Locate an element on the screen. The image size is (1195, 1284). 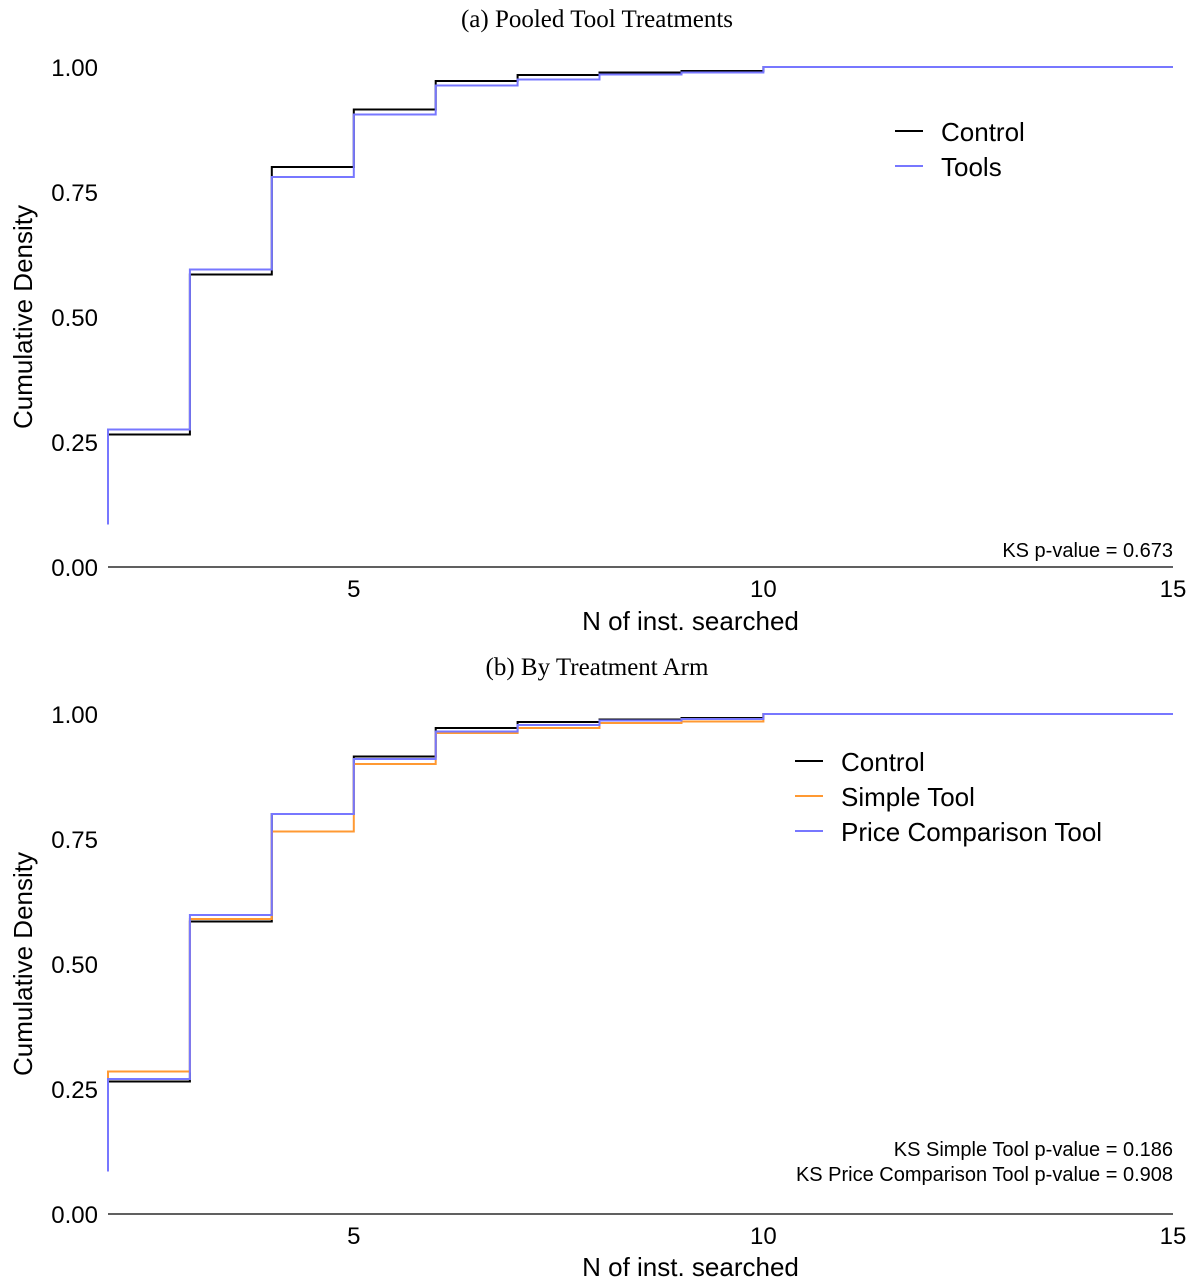
ks-annotation: KS p-value = 0.673 is located at coordinates (1087, 551).